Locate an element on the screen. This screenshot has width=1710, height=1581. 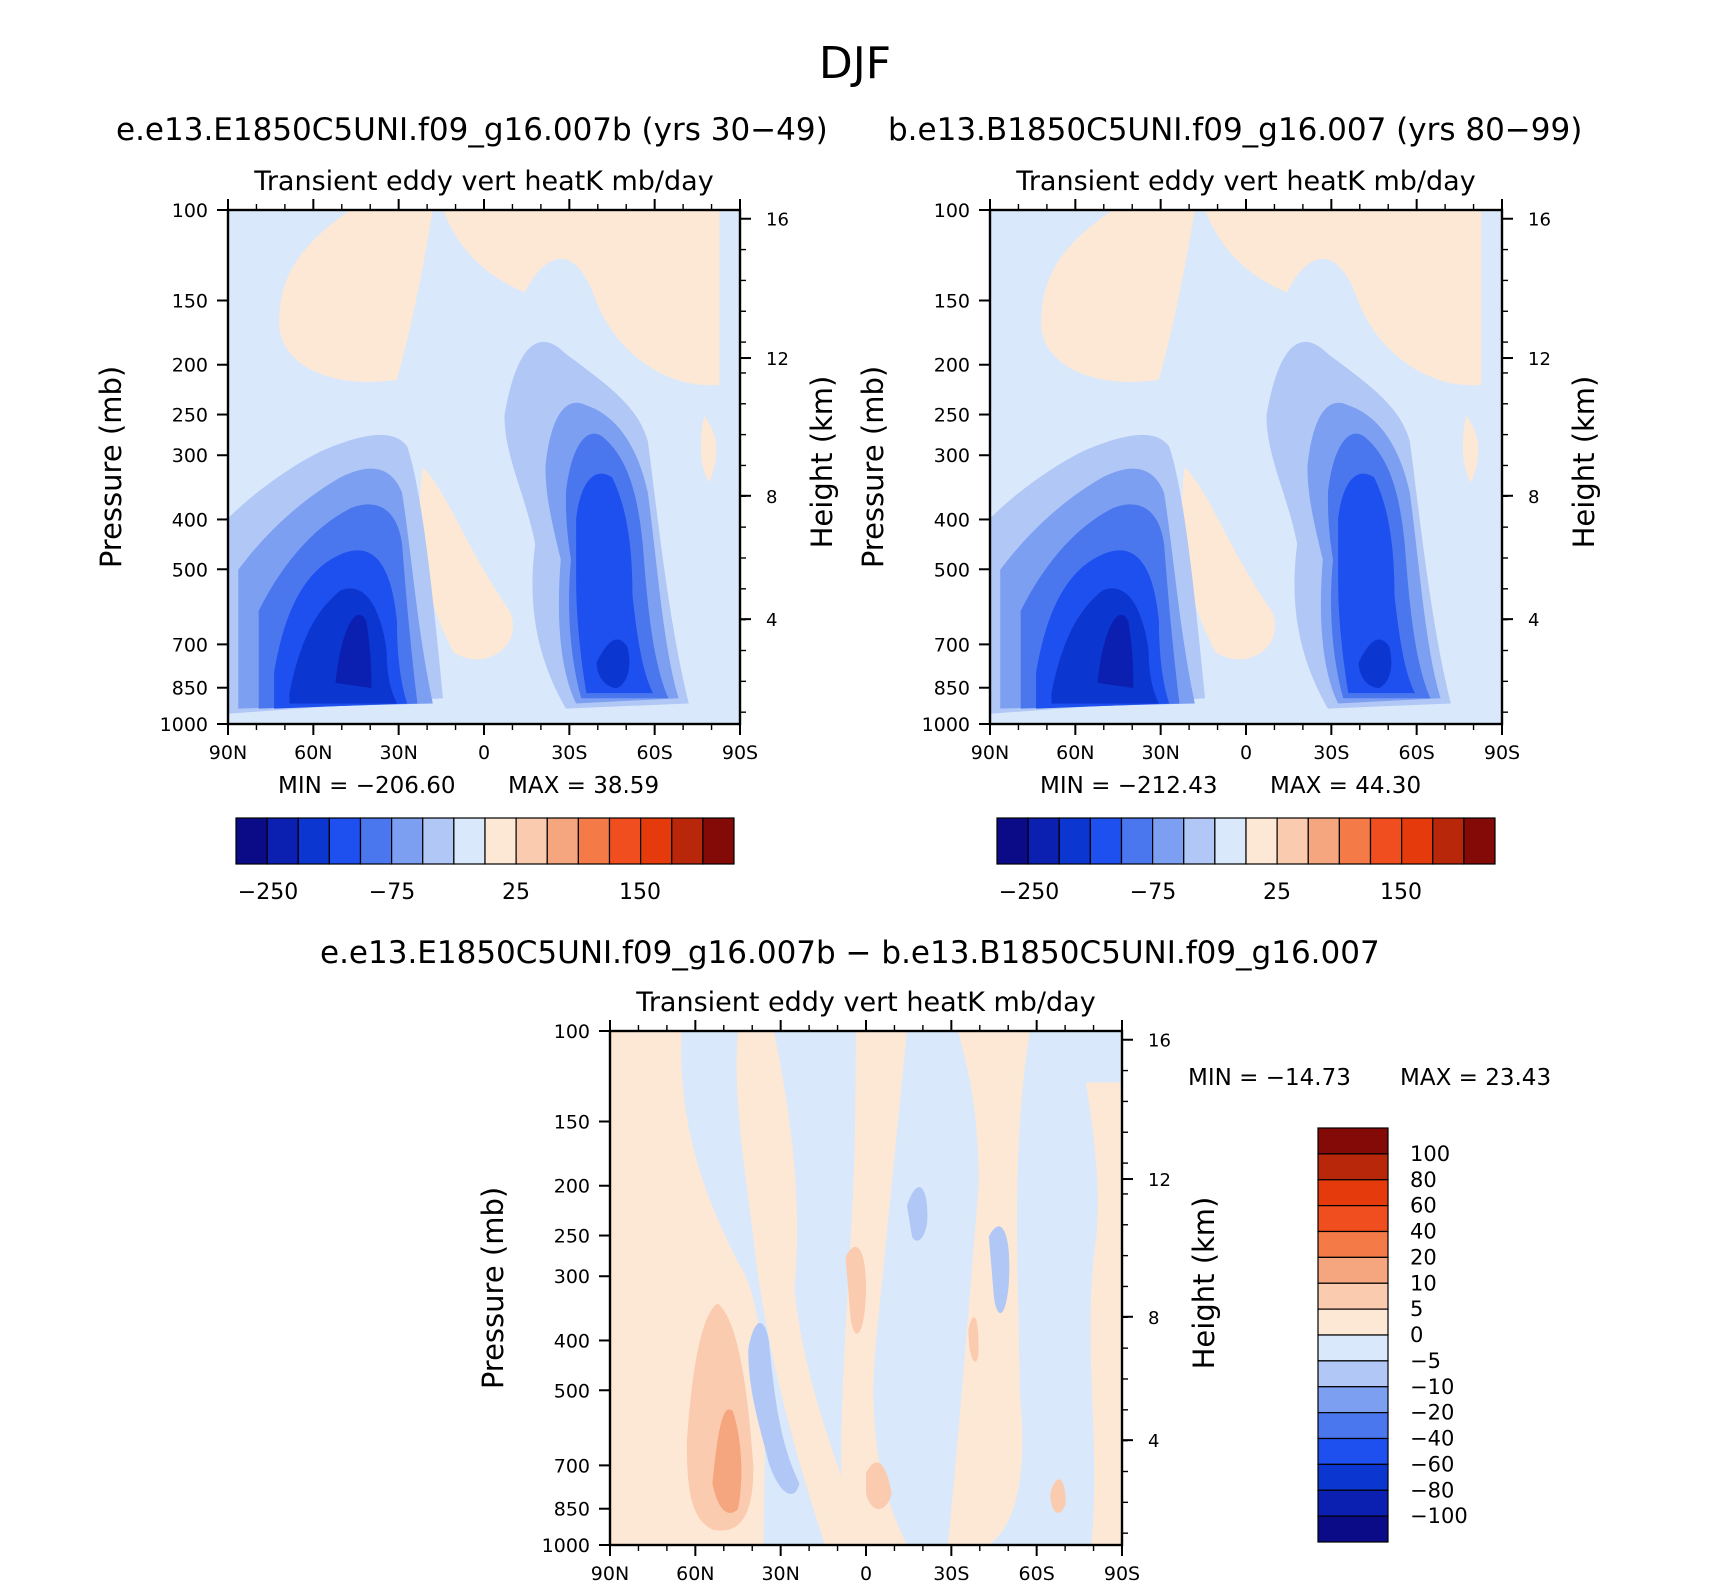
panel-2-y-tick-label: 700 is located at coordinates (952, 645).